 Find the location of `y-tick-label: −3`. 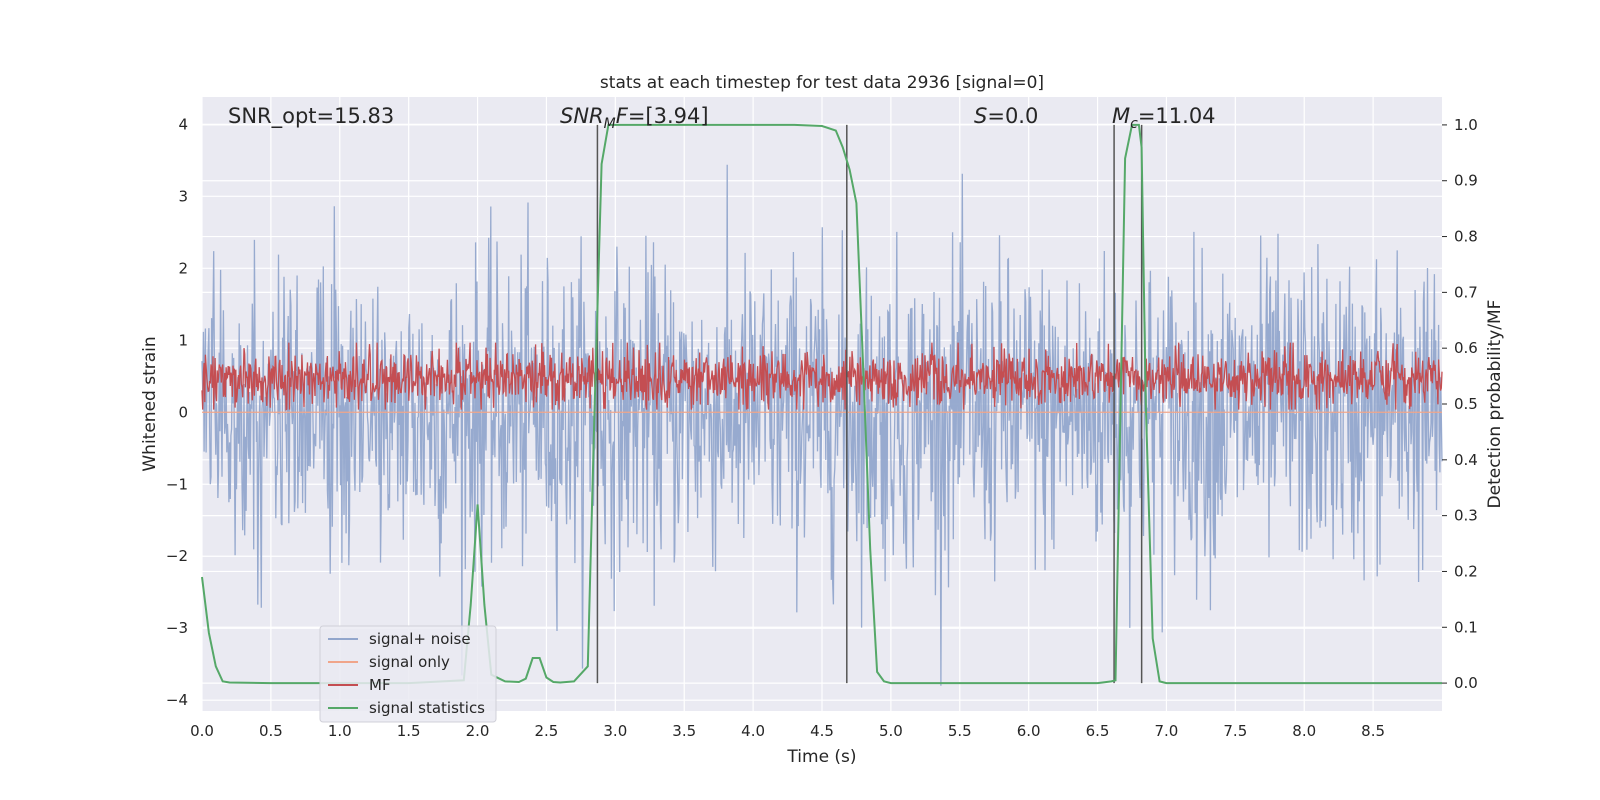

y-tick-label: −3 is located at coordinates (177, 628).